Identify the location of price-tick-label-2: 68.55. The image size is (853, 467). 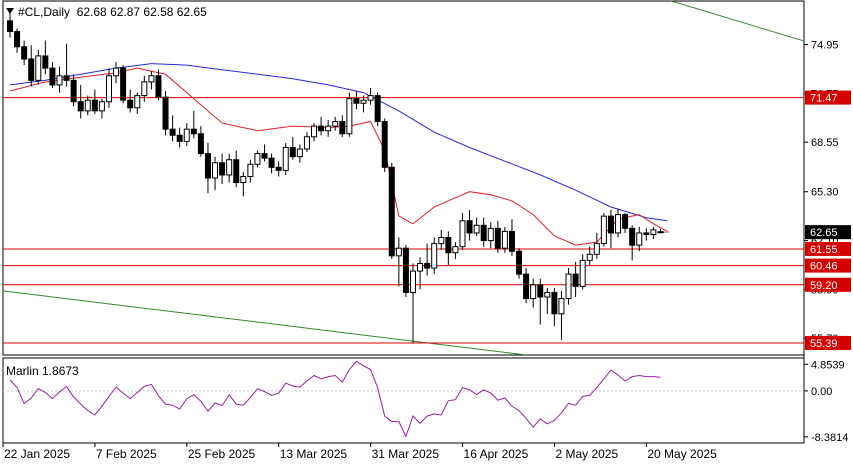
(825, 143).